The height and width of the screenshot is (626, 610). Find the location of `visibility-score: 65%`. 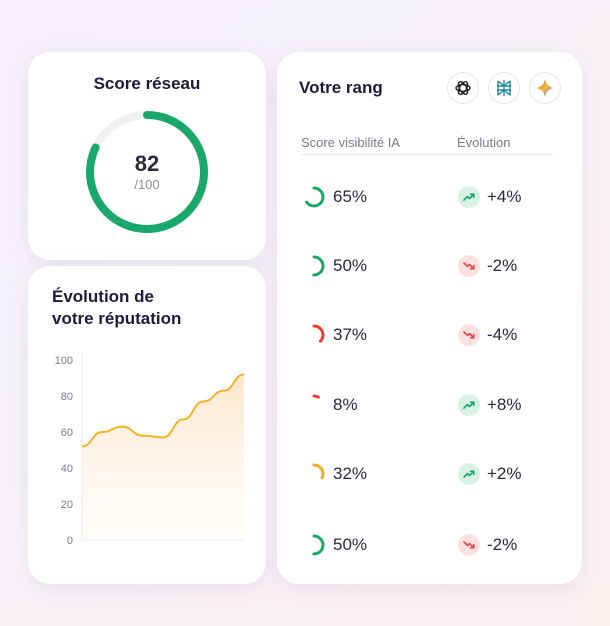

visibility-score: 65% is located at coordinates (350, 196).